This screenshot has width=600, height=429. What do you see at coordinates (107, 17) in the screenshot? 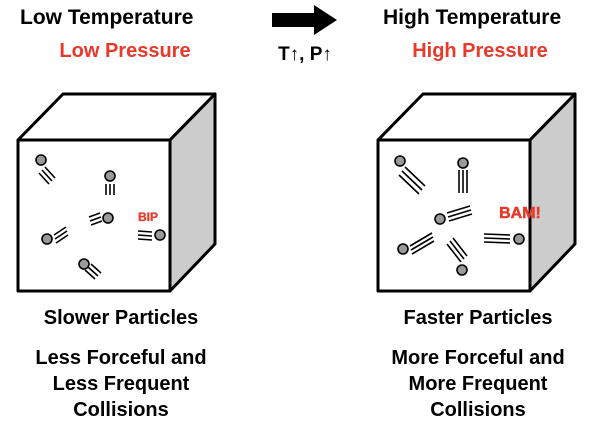
I see `left-title: Low Temperature` at bounding box center [107, 17].